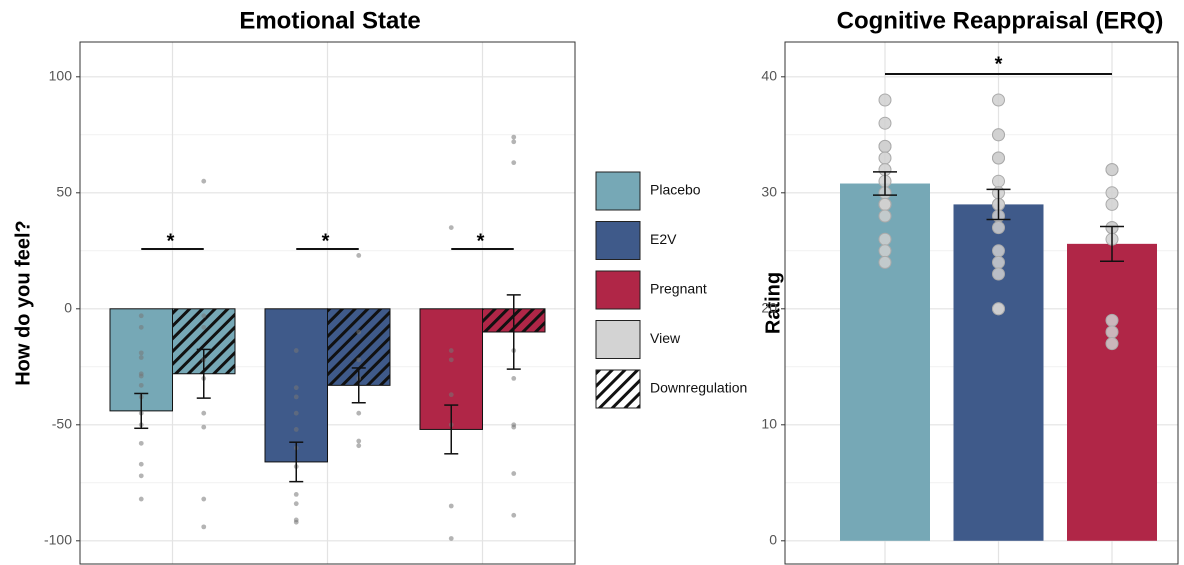 The width and height of the screenshot is (1184, 565). What do you see at coordinates (1000, 20) in the screenshot?
I see `chart-title: Cognitive Reappraisal (ERQ)` at bounding box center [1000, 20].